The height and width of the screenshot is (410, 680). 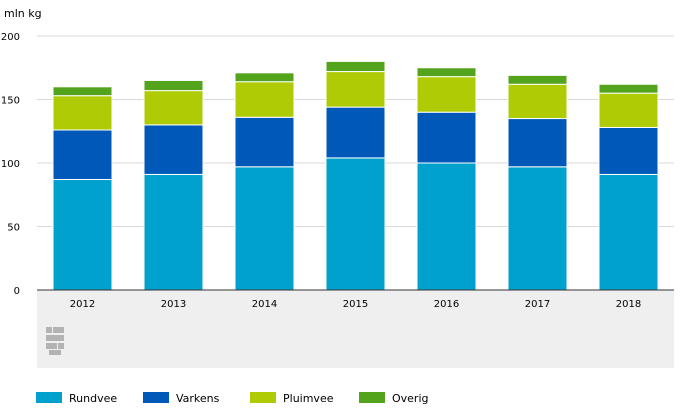 What do you see at coordinates (82, 155) in the screenshot?
I see `bar-varkens-2012` at bounding box center [82, 155].